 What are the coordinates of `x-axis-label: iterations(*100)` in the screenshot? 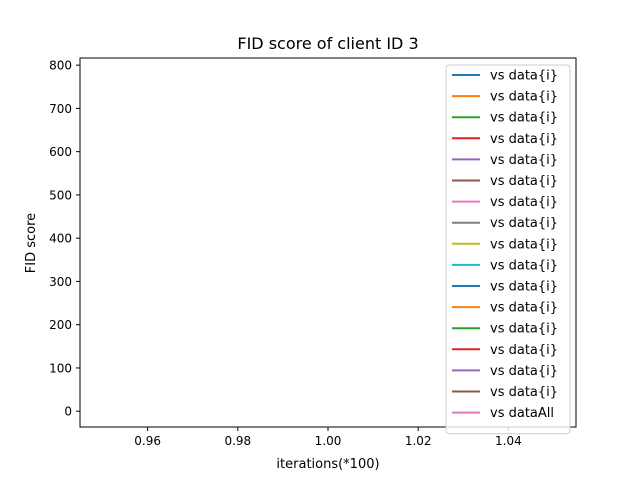 It's located at (327, 464).